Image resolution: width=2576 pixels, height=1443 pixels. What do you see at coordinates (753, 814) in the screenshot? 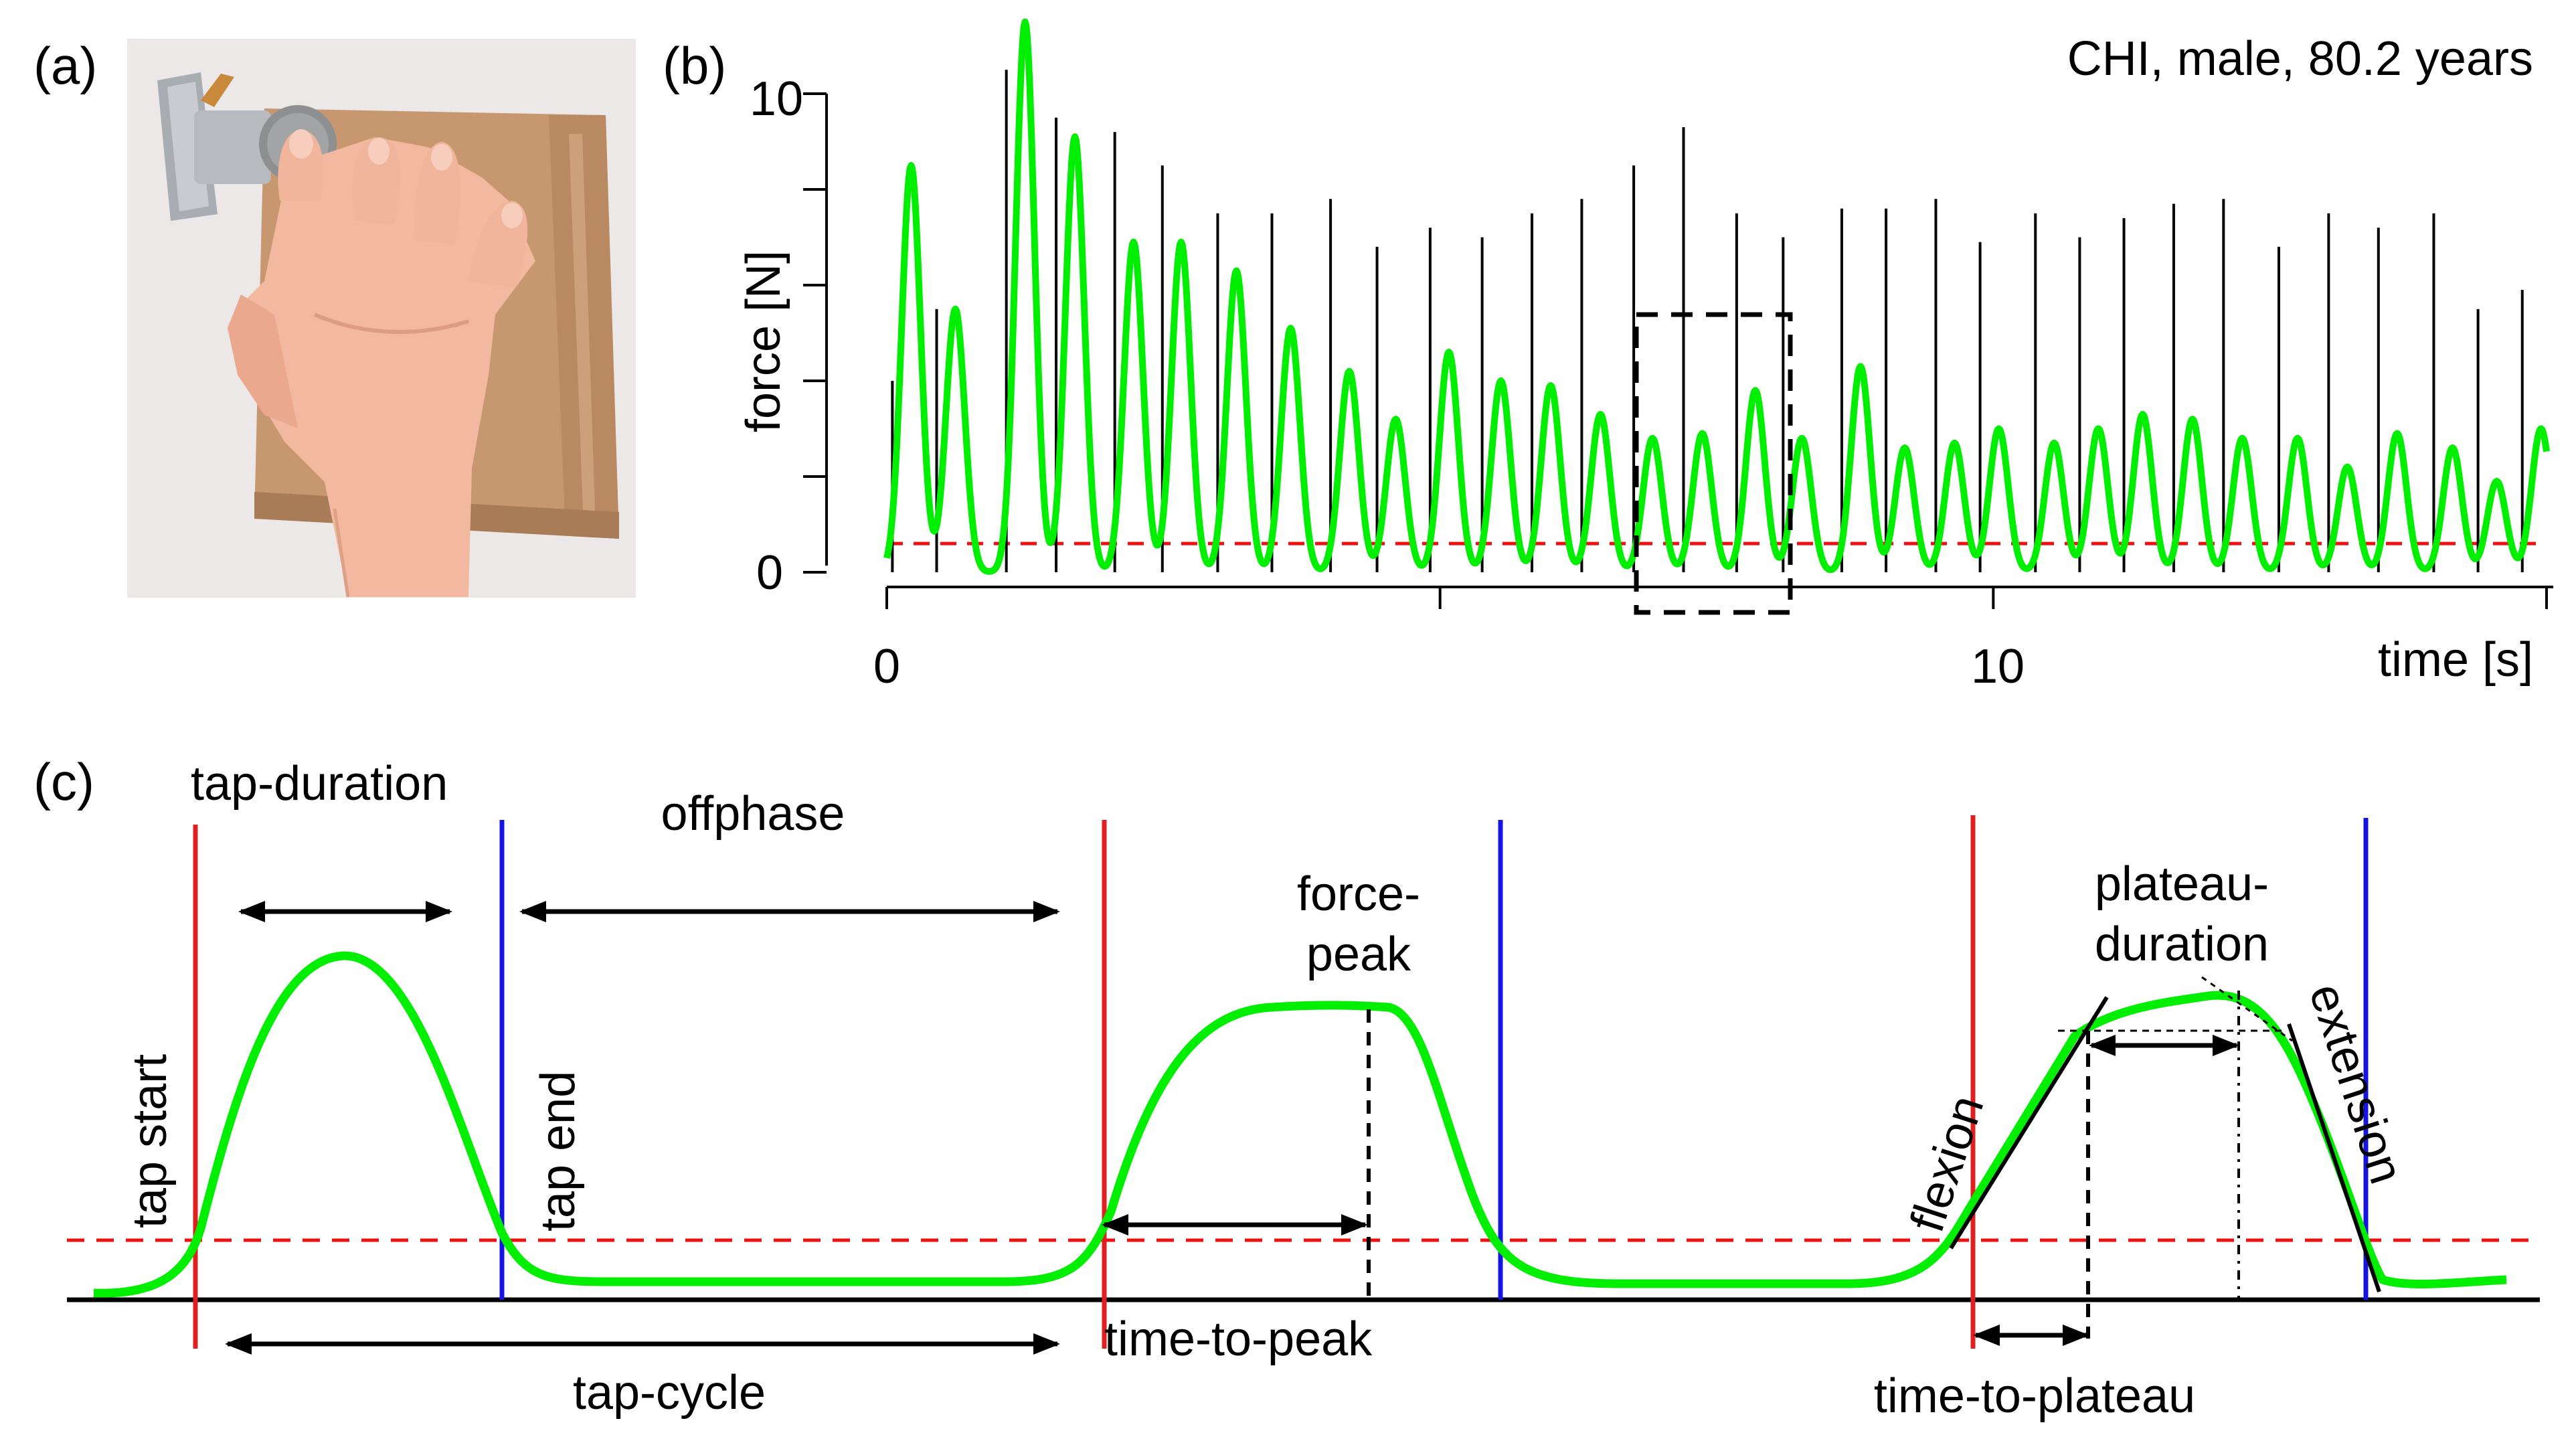
I see `offphase-label: offphase` at bounding box center [753, 814].